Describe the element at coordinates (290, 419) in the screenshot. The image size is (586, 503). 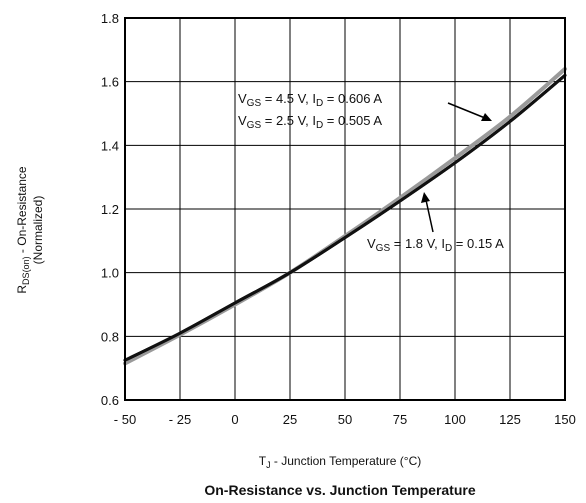
I see `x-tick-label: 25` at that location.